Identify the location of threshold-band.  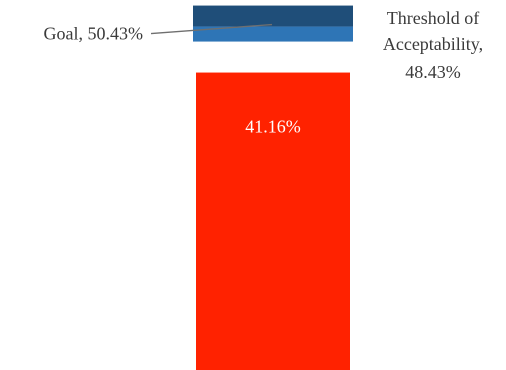
(273, 34).